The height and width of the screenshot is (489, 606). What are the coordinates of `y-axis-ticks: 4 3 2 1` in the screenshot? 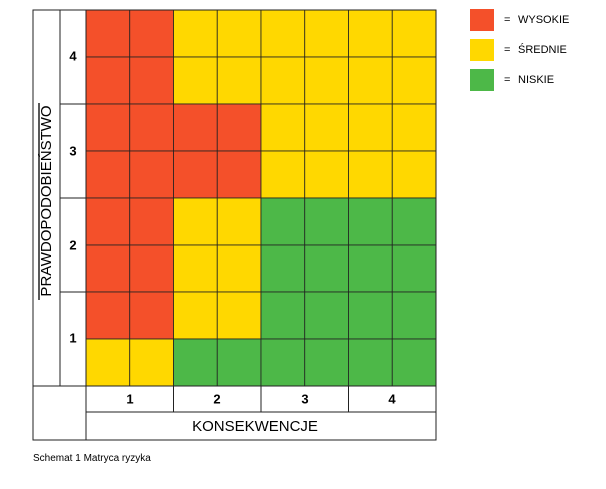 It's located at (73, 196).